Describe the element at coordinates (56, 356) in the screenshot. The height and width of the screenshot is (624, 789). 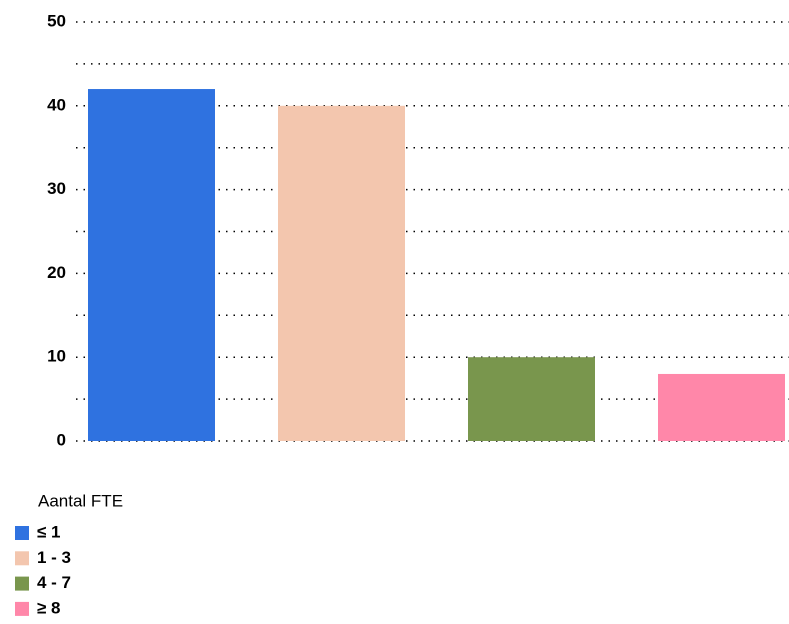
I see `y-tick-label: 10` at that location.